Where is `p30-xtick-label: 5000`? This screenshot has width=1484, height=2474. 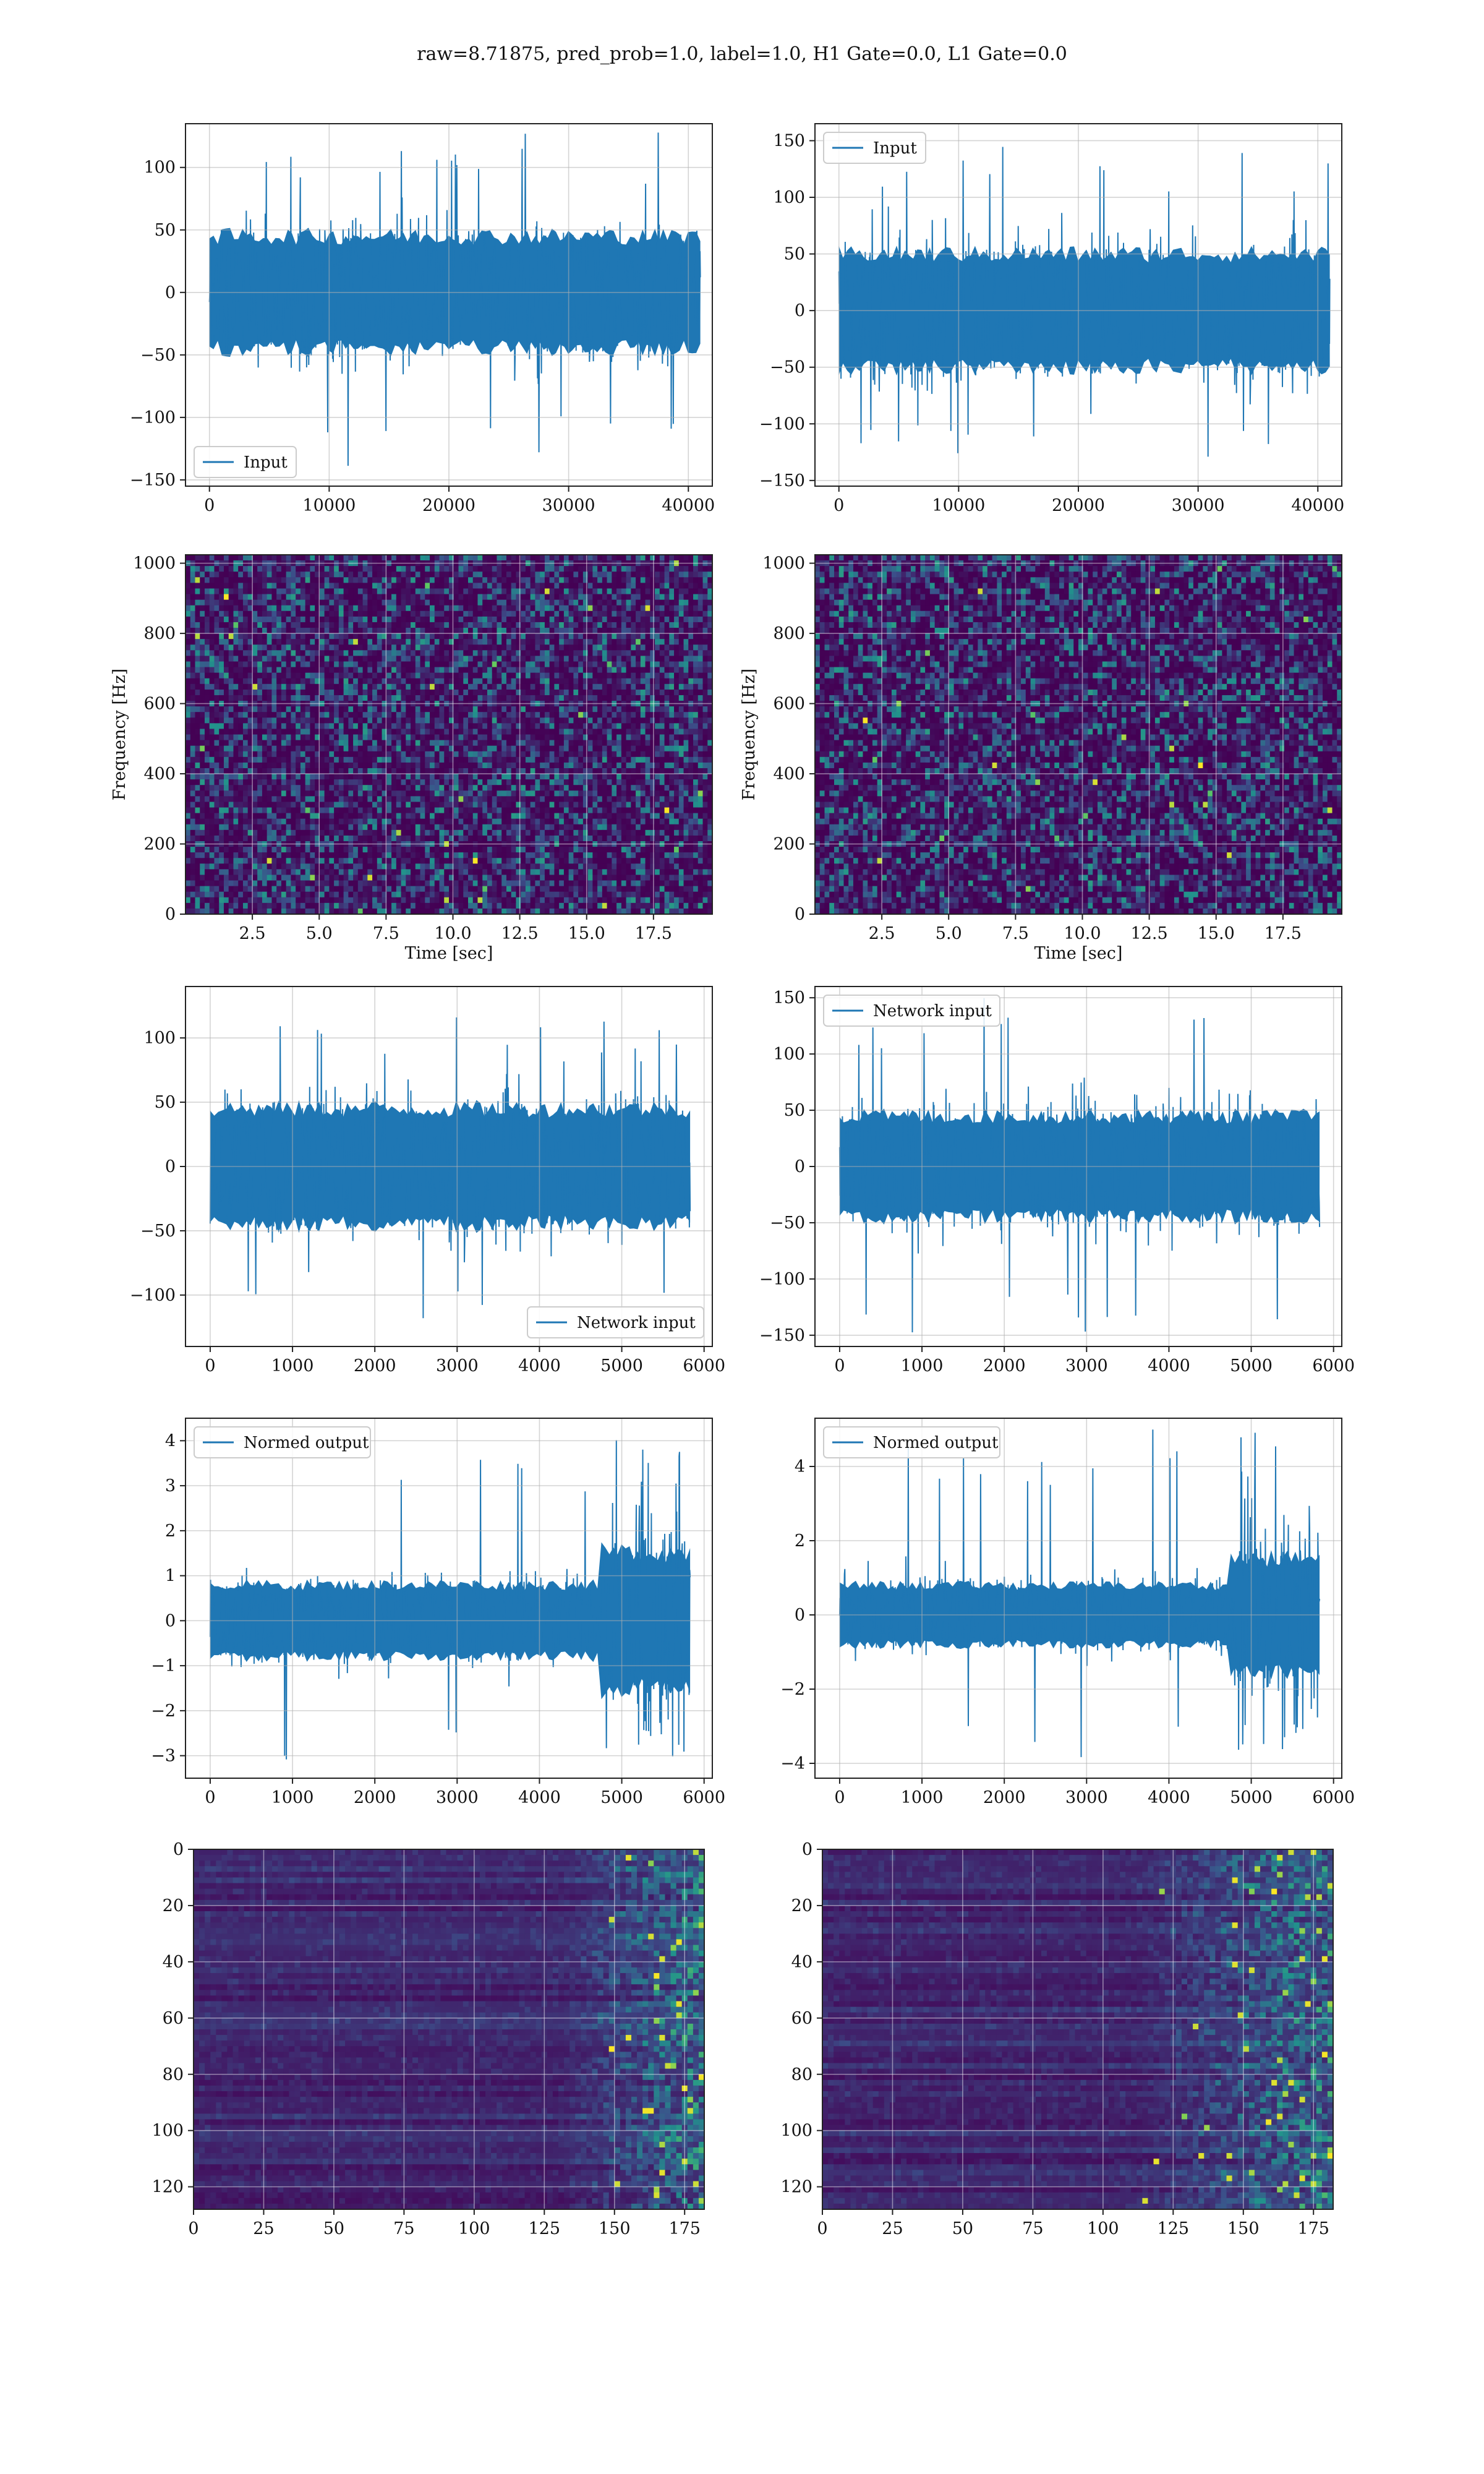
p30-xtick-label: 5000 is located at coordinates (621, 1798).